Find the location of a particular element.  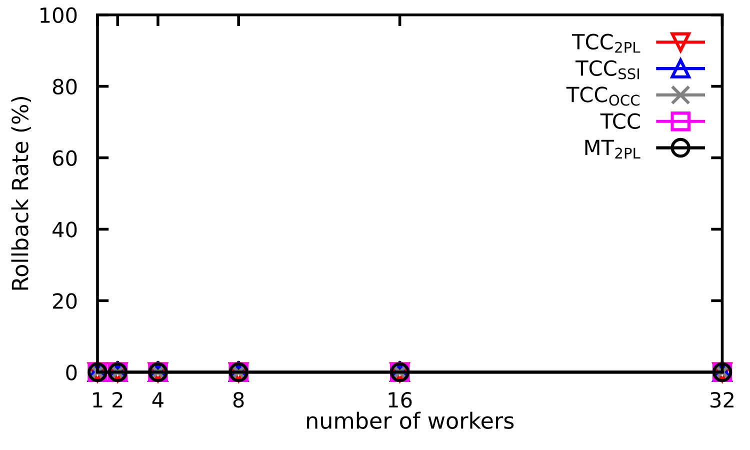

legend-label: MT$_{2PL}$ is located at coordinates (612, 149).